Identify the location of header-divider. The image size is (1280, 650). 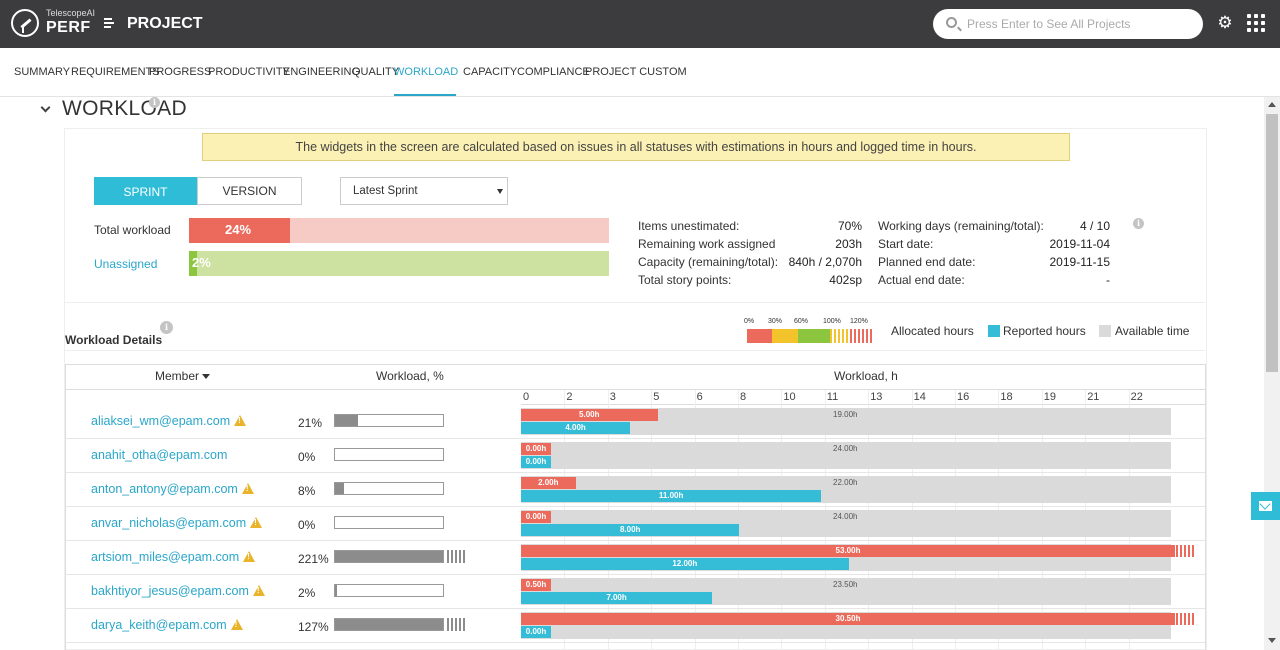
(635, 389).